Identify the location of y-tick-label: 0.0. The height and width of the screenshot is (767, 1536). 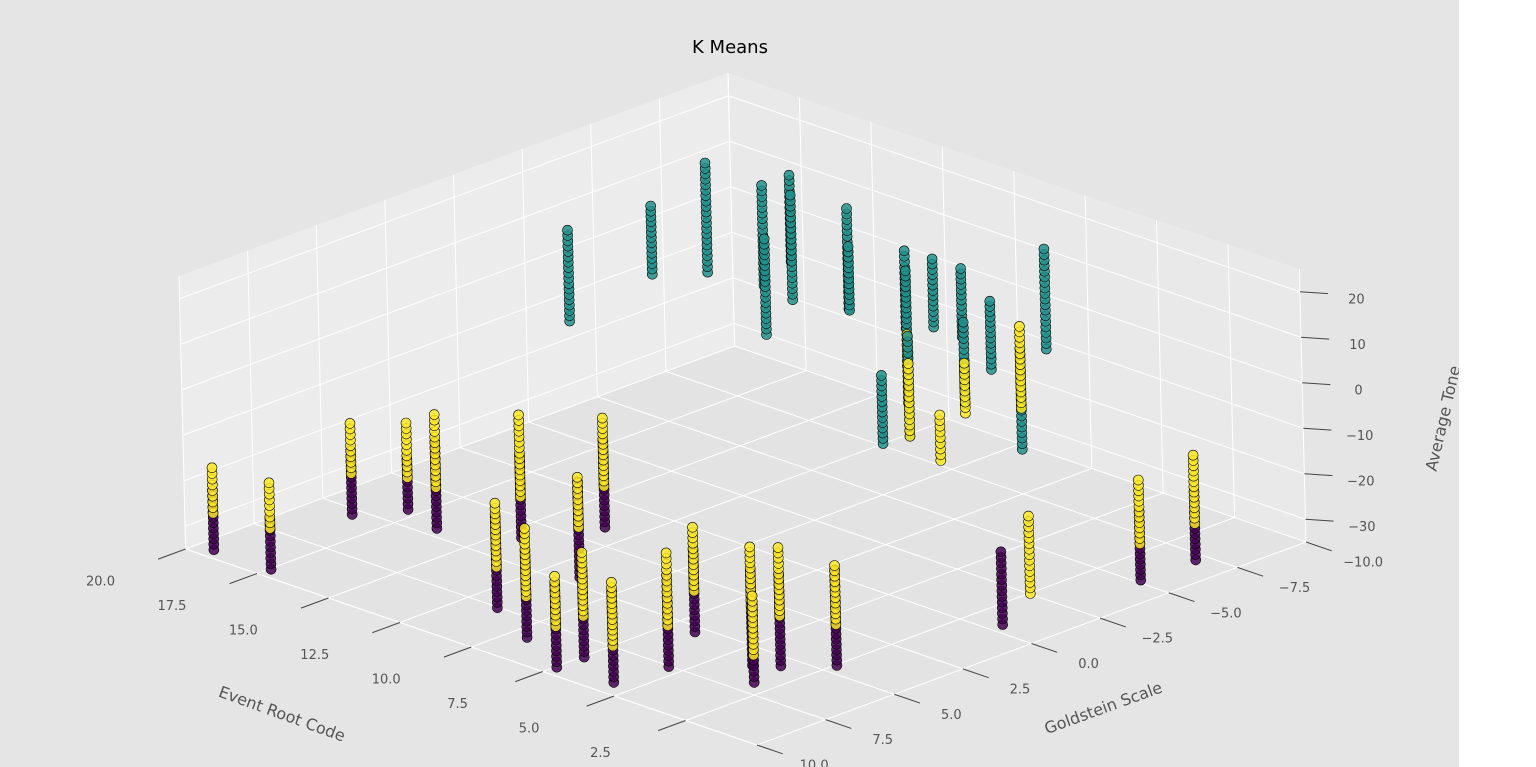
(1088, 664).